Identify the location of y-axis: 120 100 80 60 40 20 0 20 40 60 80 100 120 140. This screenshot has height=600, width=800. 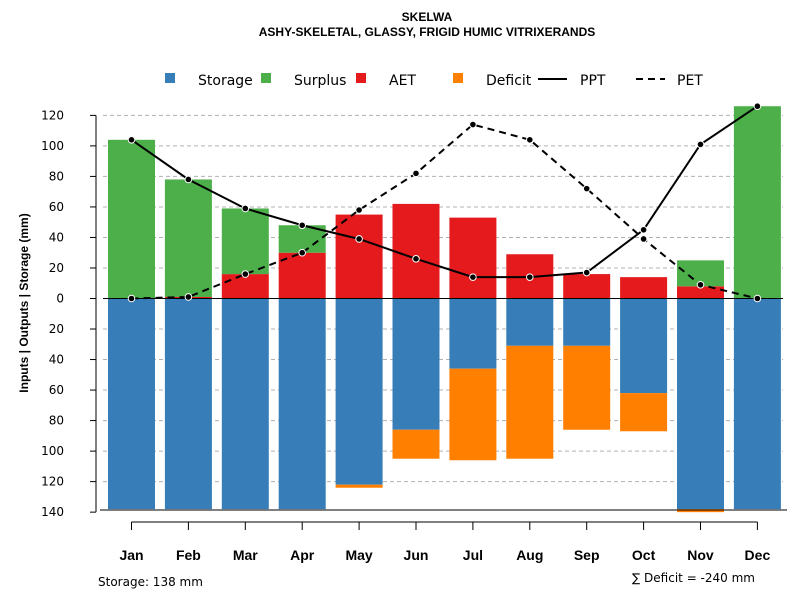
(69, 313).